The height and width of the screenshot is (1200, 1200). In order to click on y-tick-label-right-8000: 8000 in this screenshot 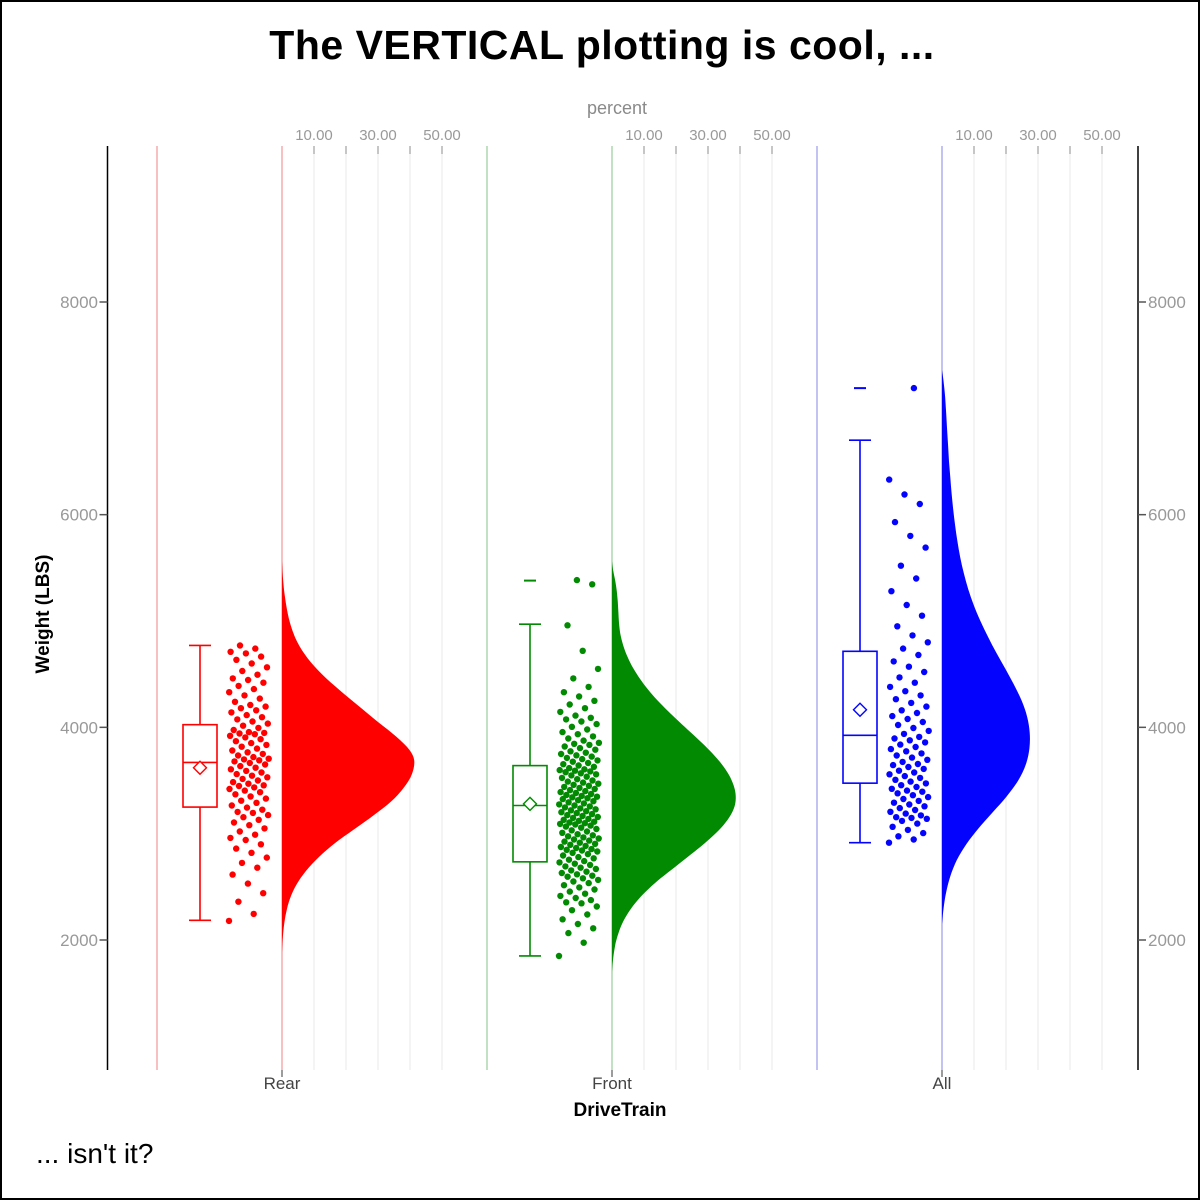, I will do `click(1167, 302)`.